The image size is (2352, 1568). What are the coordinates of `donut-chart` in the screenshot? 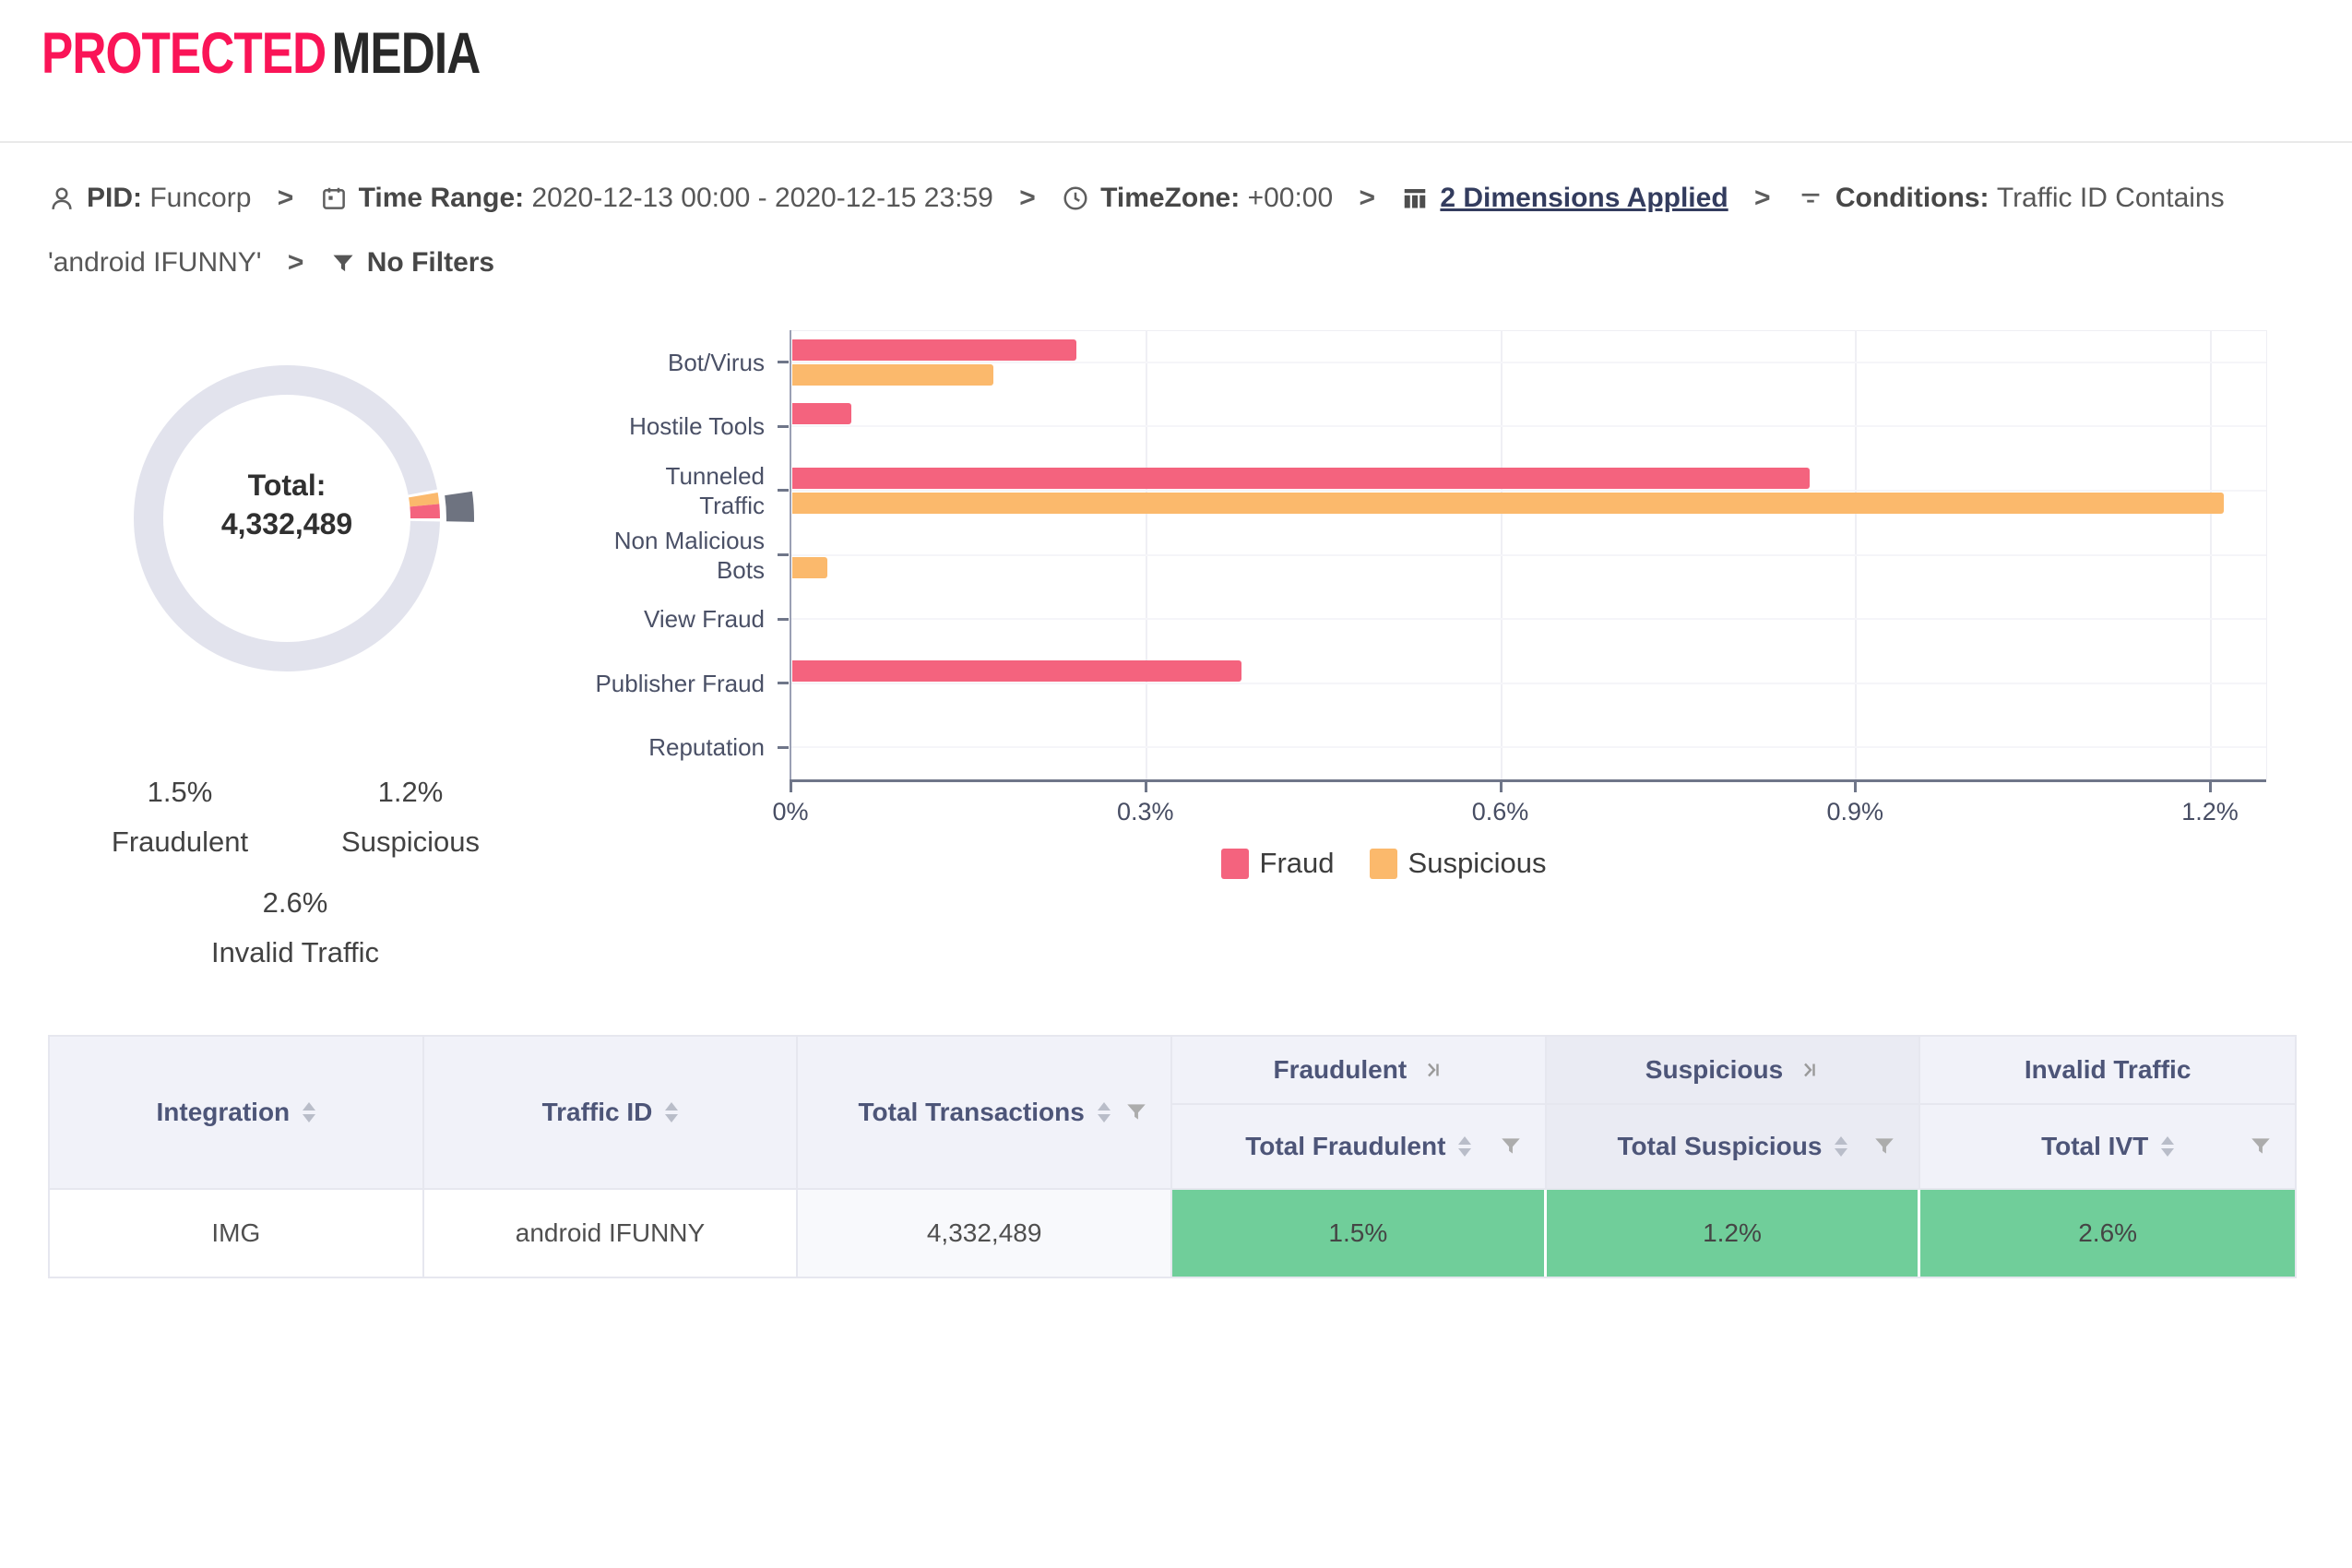 It's located at (304, 518).